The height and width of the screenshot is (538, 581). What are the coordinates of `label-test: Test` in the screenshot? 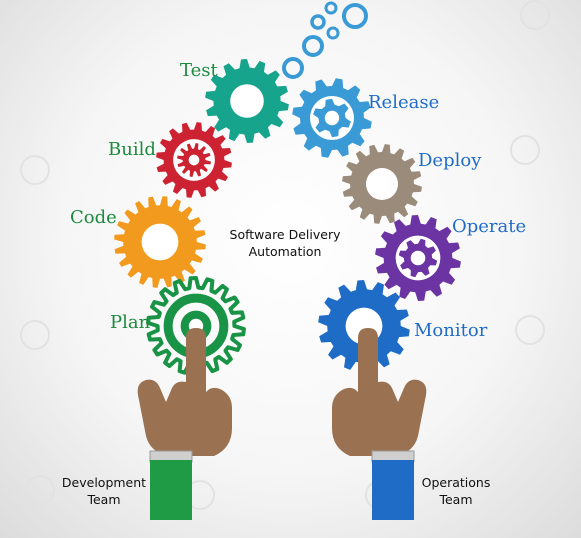 It's located at (199, 70).